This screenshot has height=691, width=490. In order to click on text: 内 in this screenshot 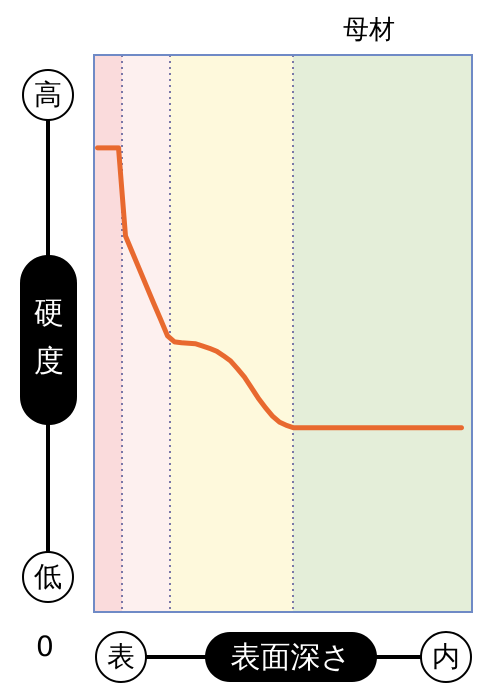, I will do `click(446, 657)`.